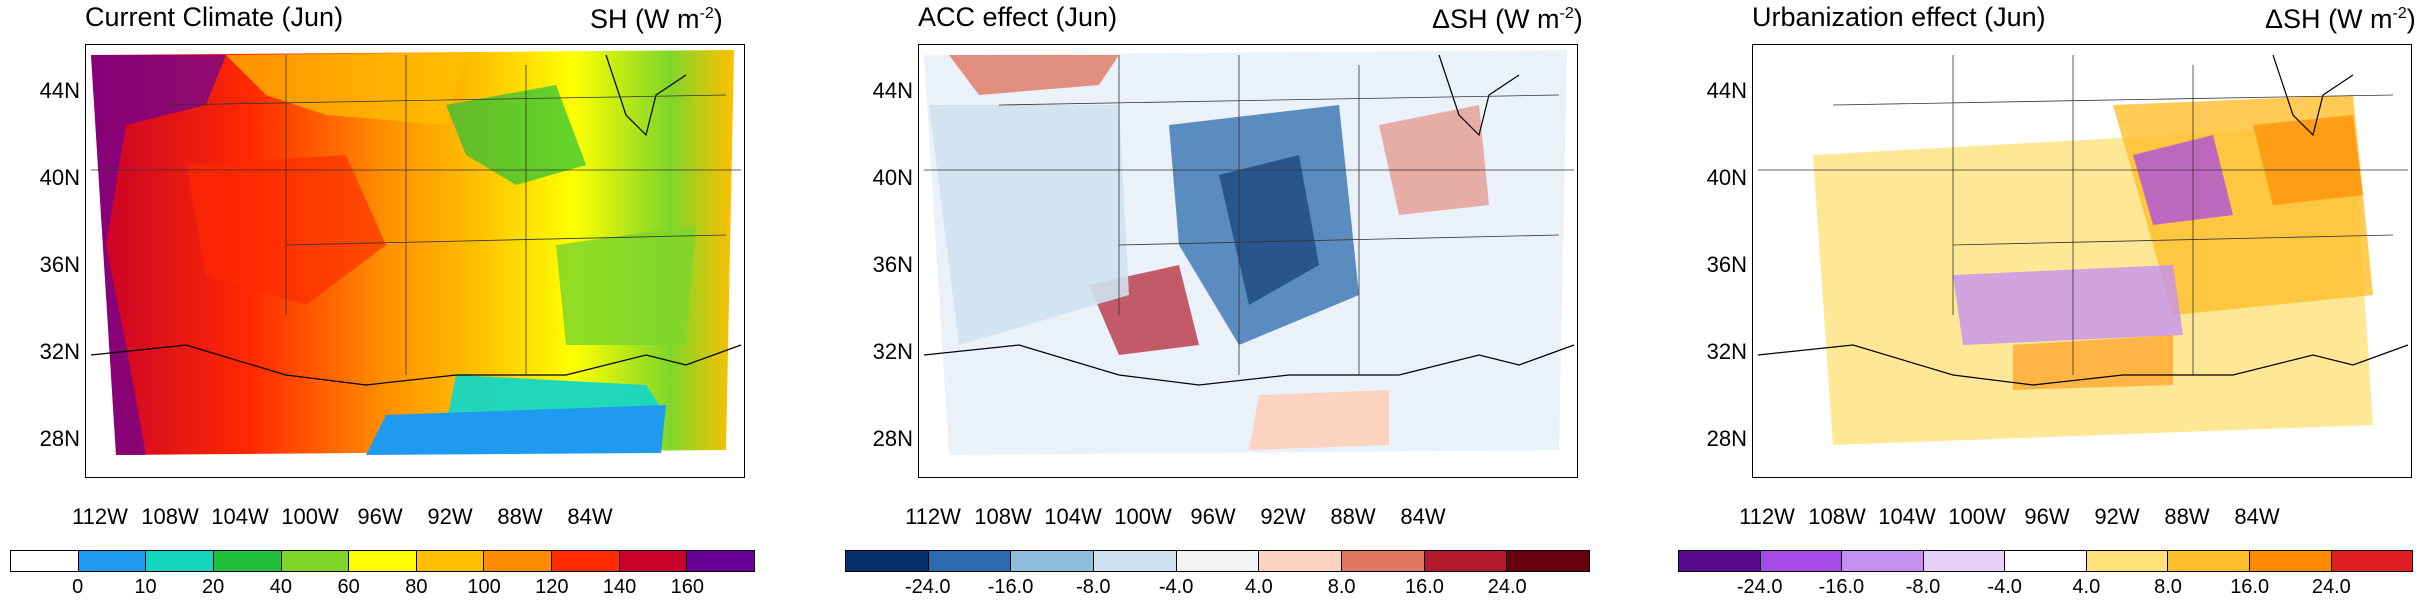 The height and width of the screenshot is (601, 2422). Describe the element at coordinates (2093, 362) in the screenshot. I see `texas-orange` at that location.